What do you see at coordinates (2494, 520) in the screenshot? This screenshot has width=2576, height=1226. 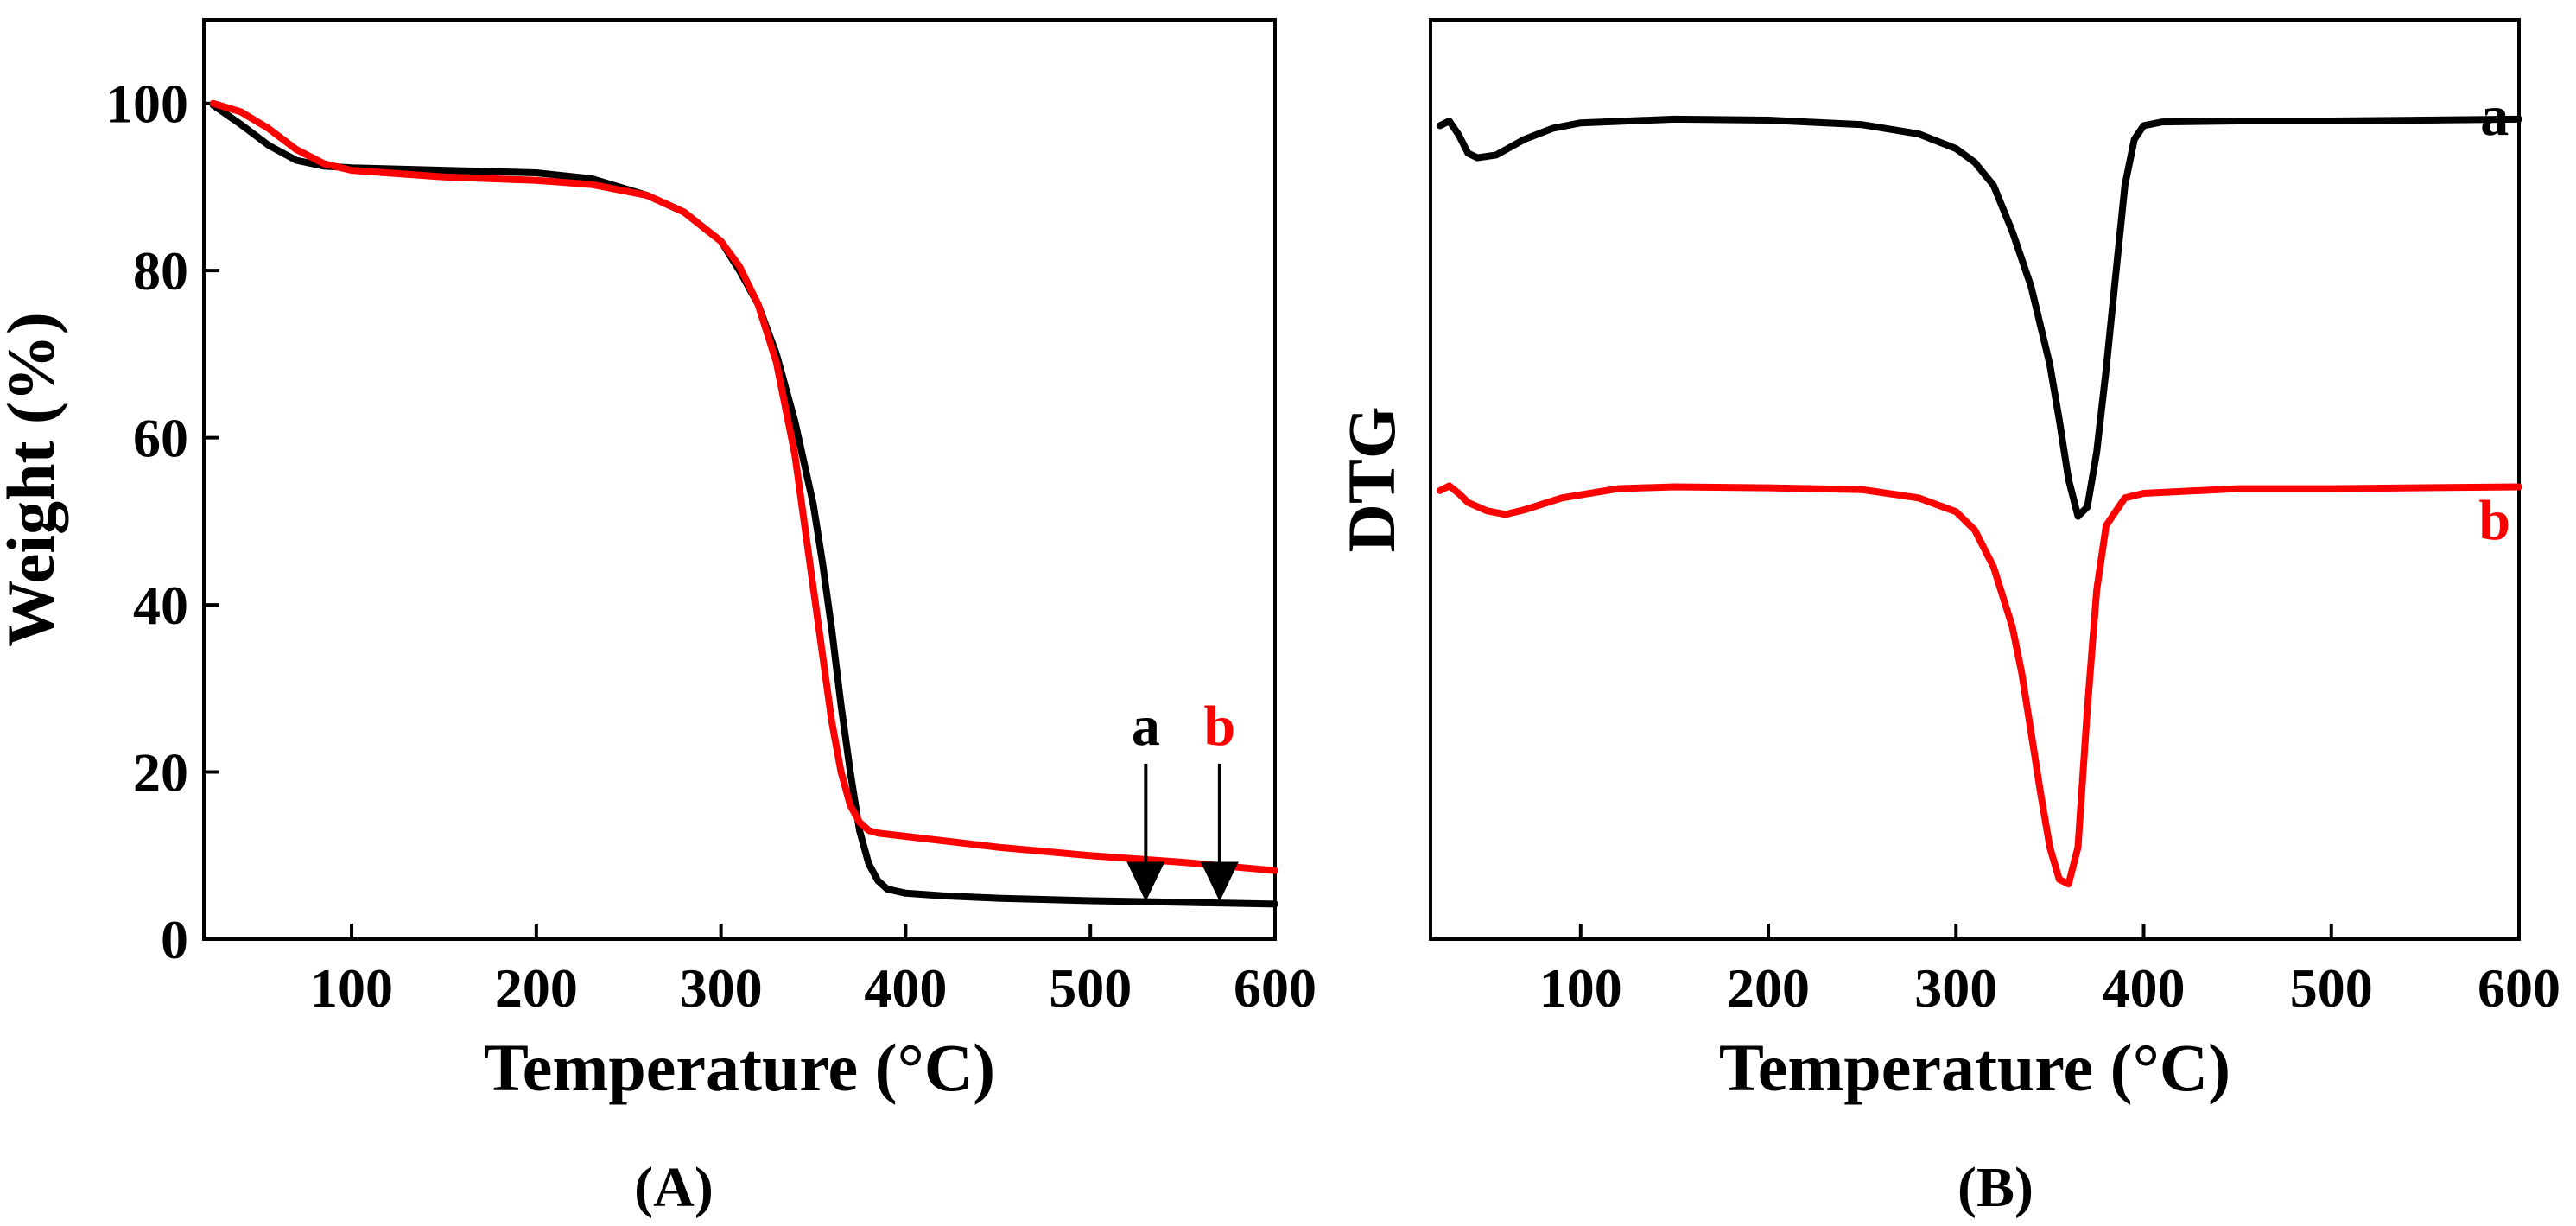 I see `panel-b-series-label-b: b` at bounding box center [2494, 520].